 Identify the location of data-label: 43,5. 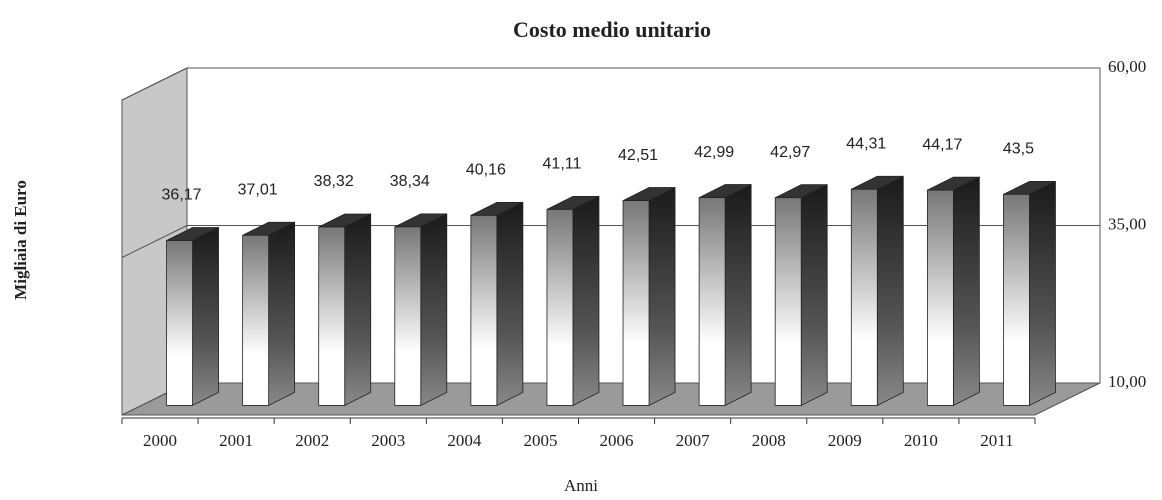
(1018, 149).